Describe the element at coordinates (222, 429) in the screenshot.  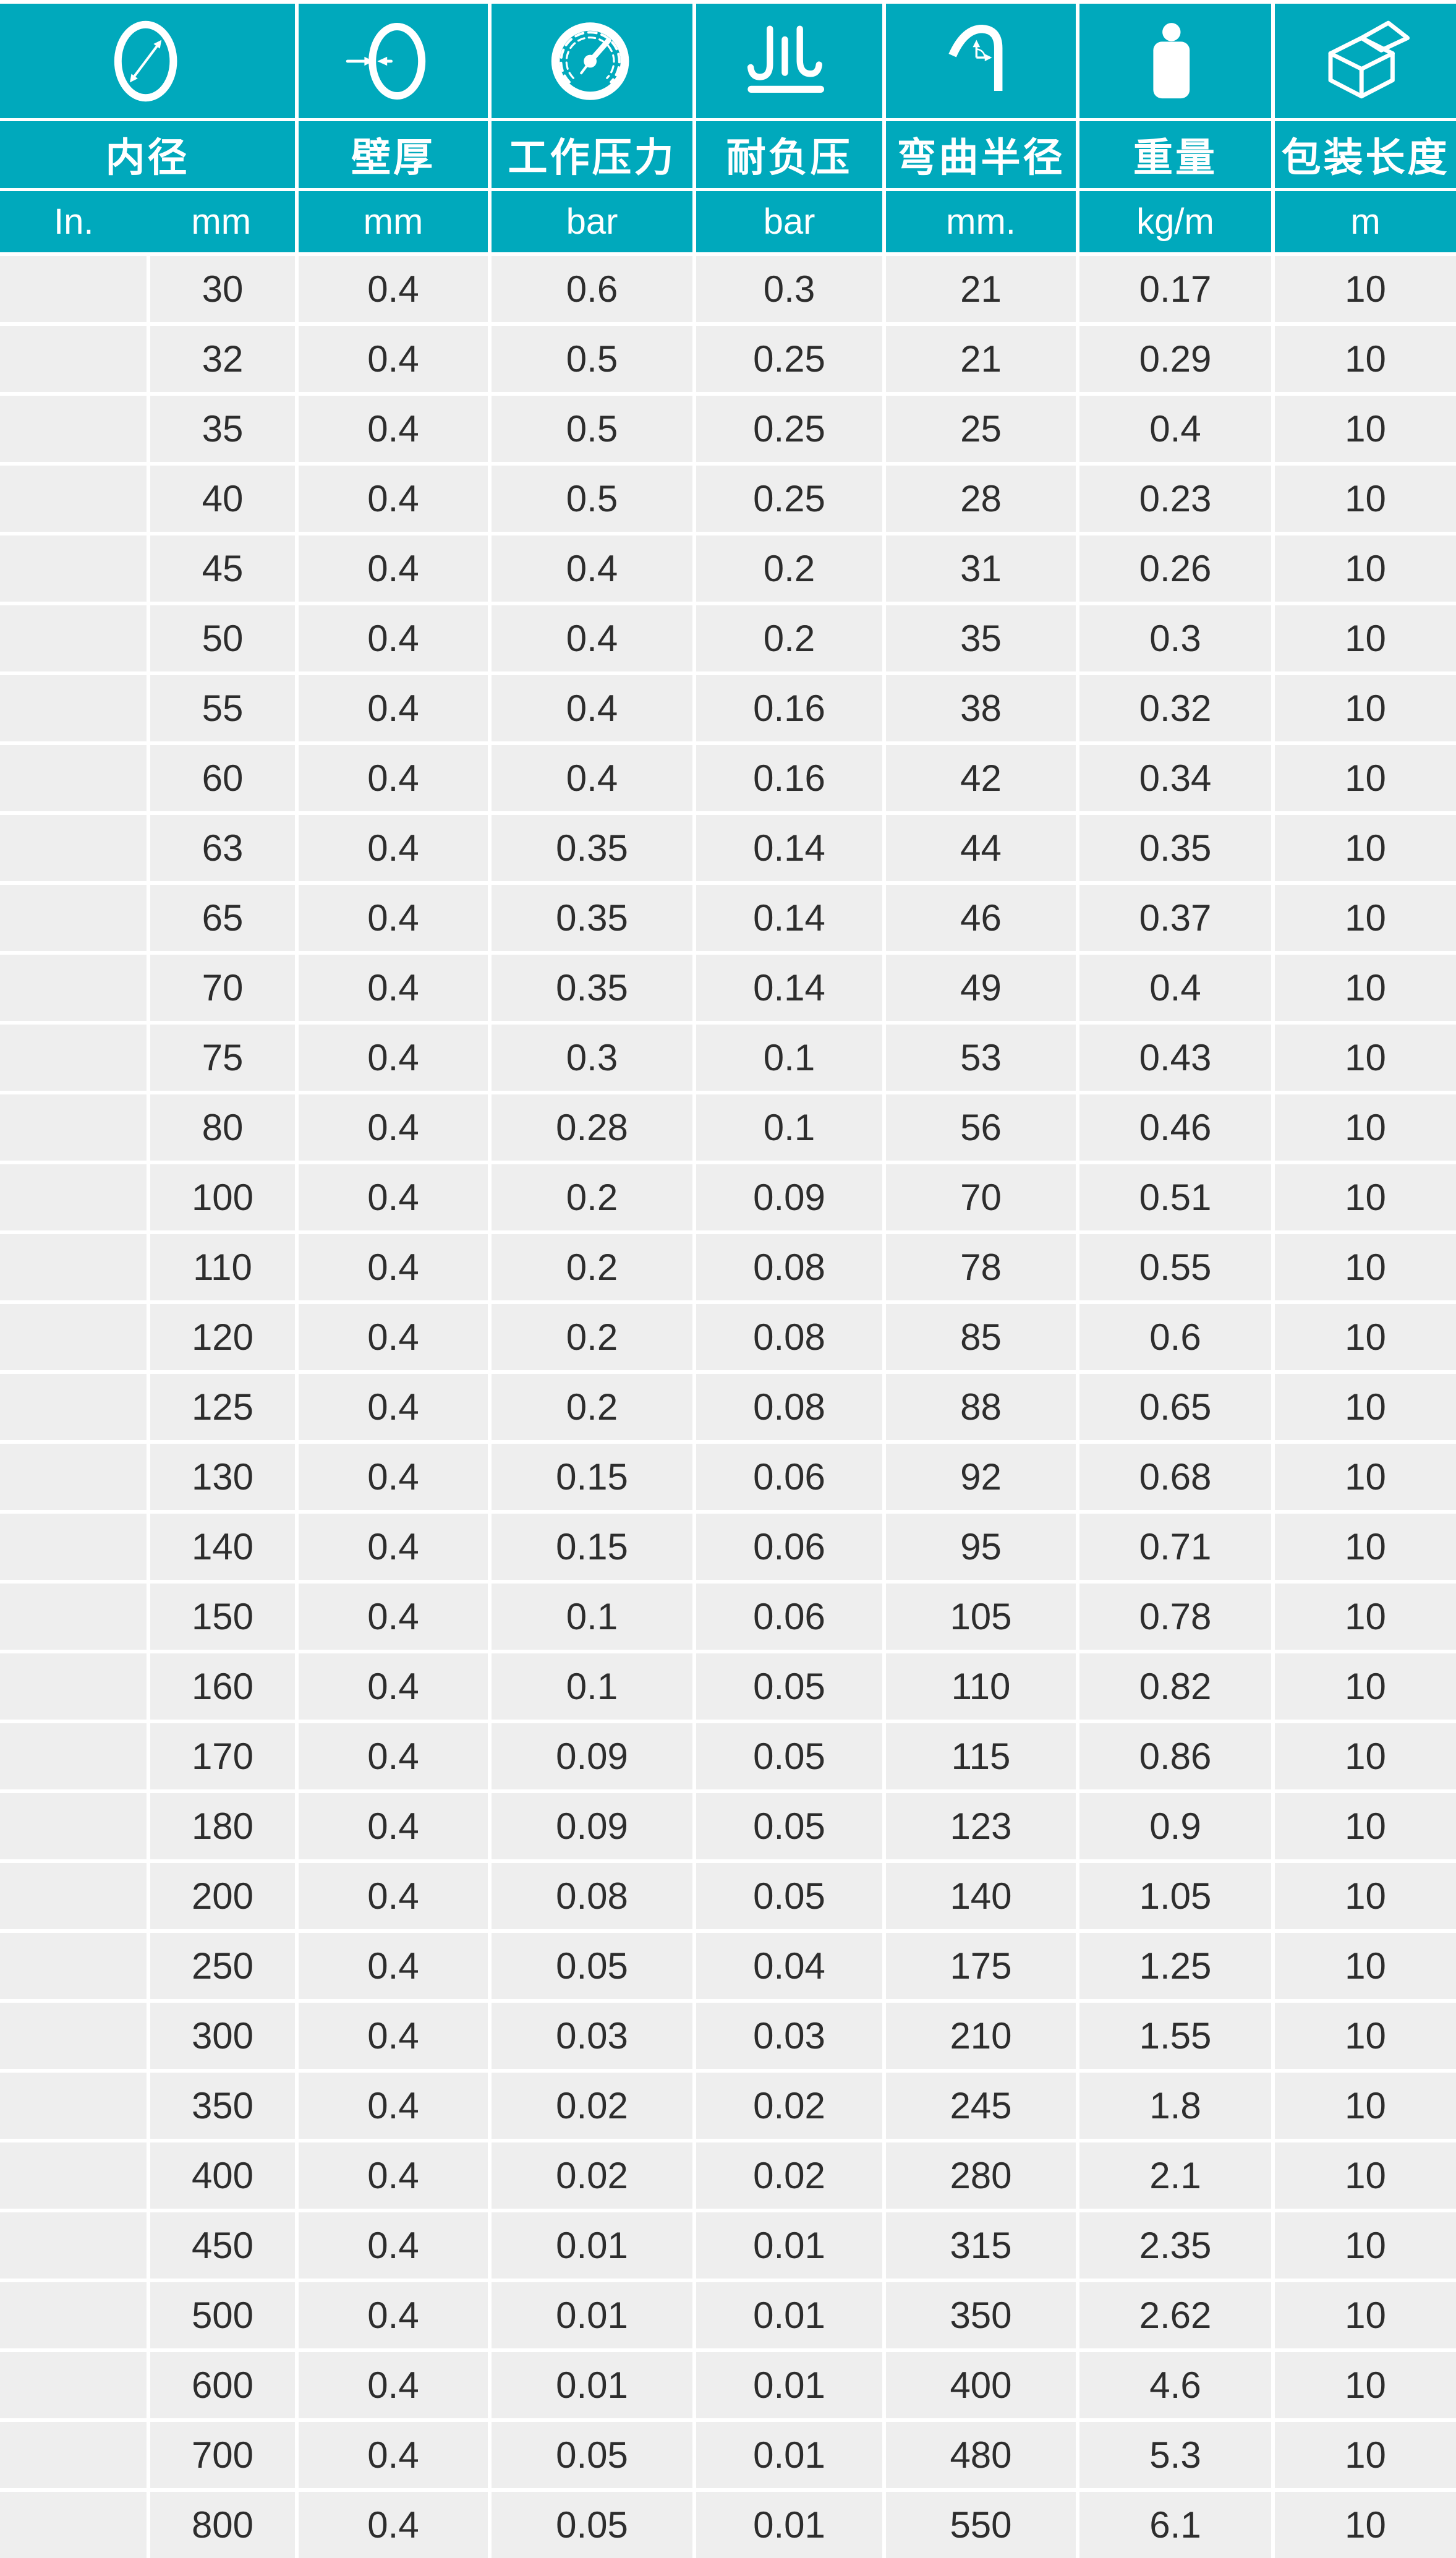
I see `cell-inner-diameter-mm: 35` at that location.